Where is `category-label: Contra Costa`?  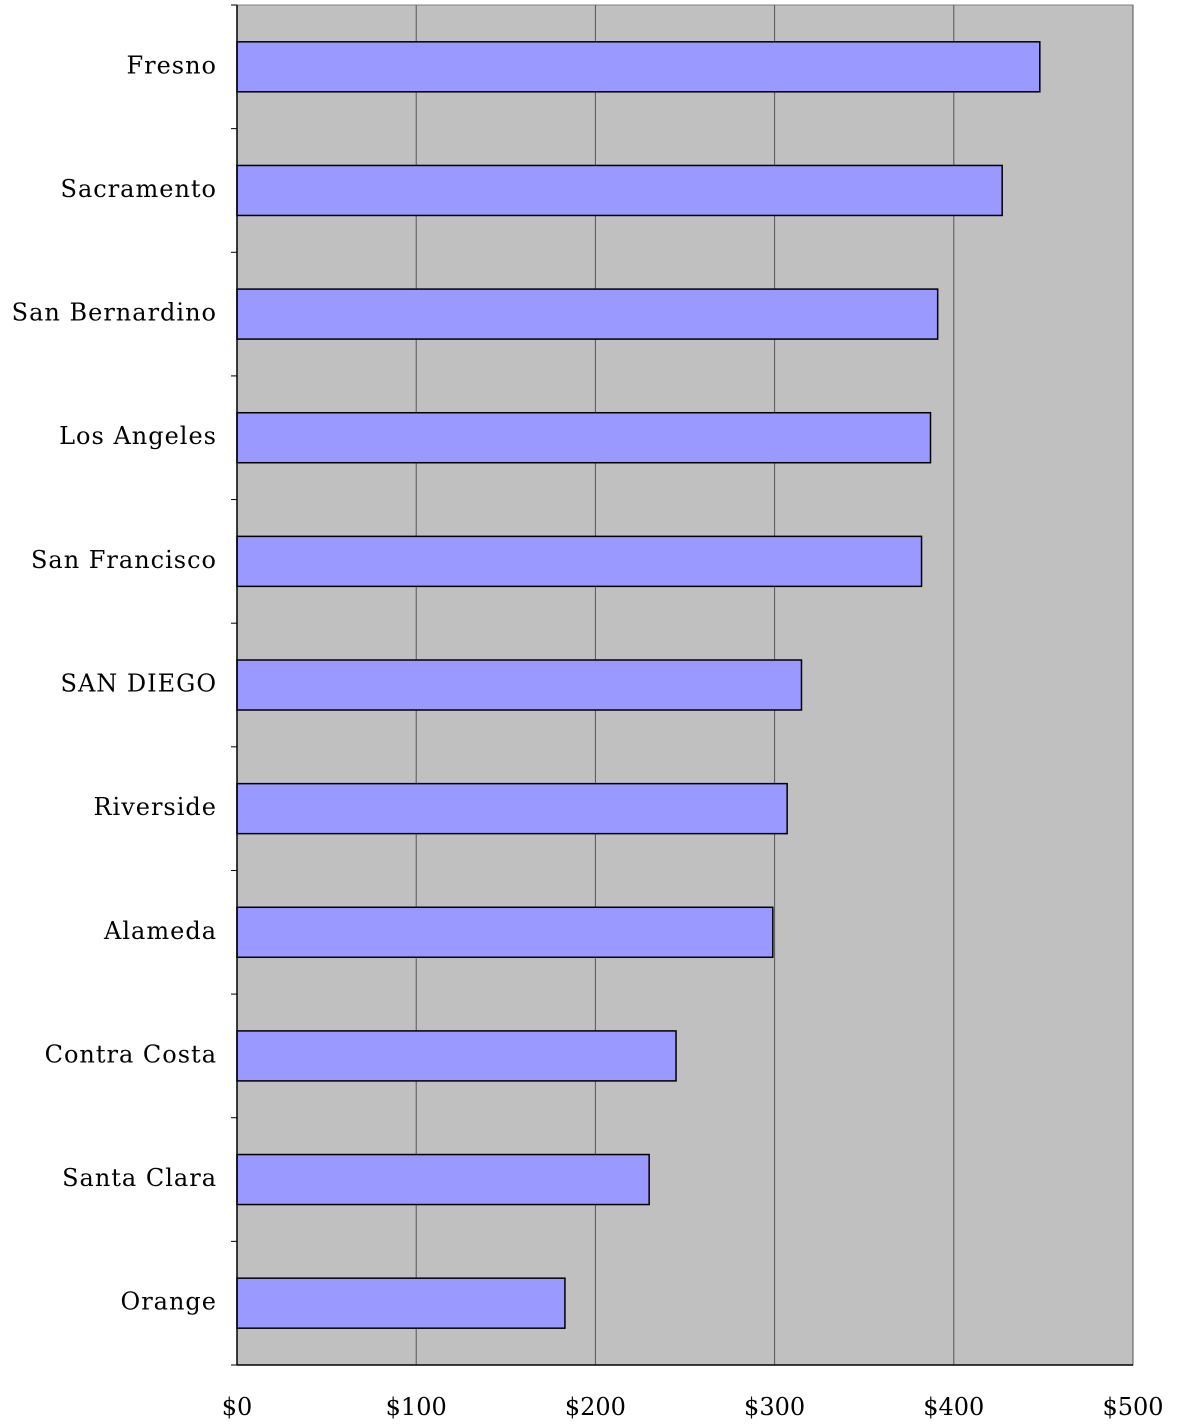 category-label: Contra Costa is located at coordinates (131, 1054).